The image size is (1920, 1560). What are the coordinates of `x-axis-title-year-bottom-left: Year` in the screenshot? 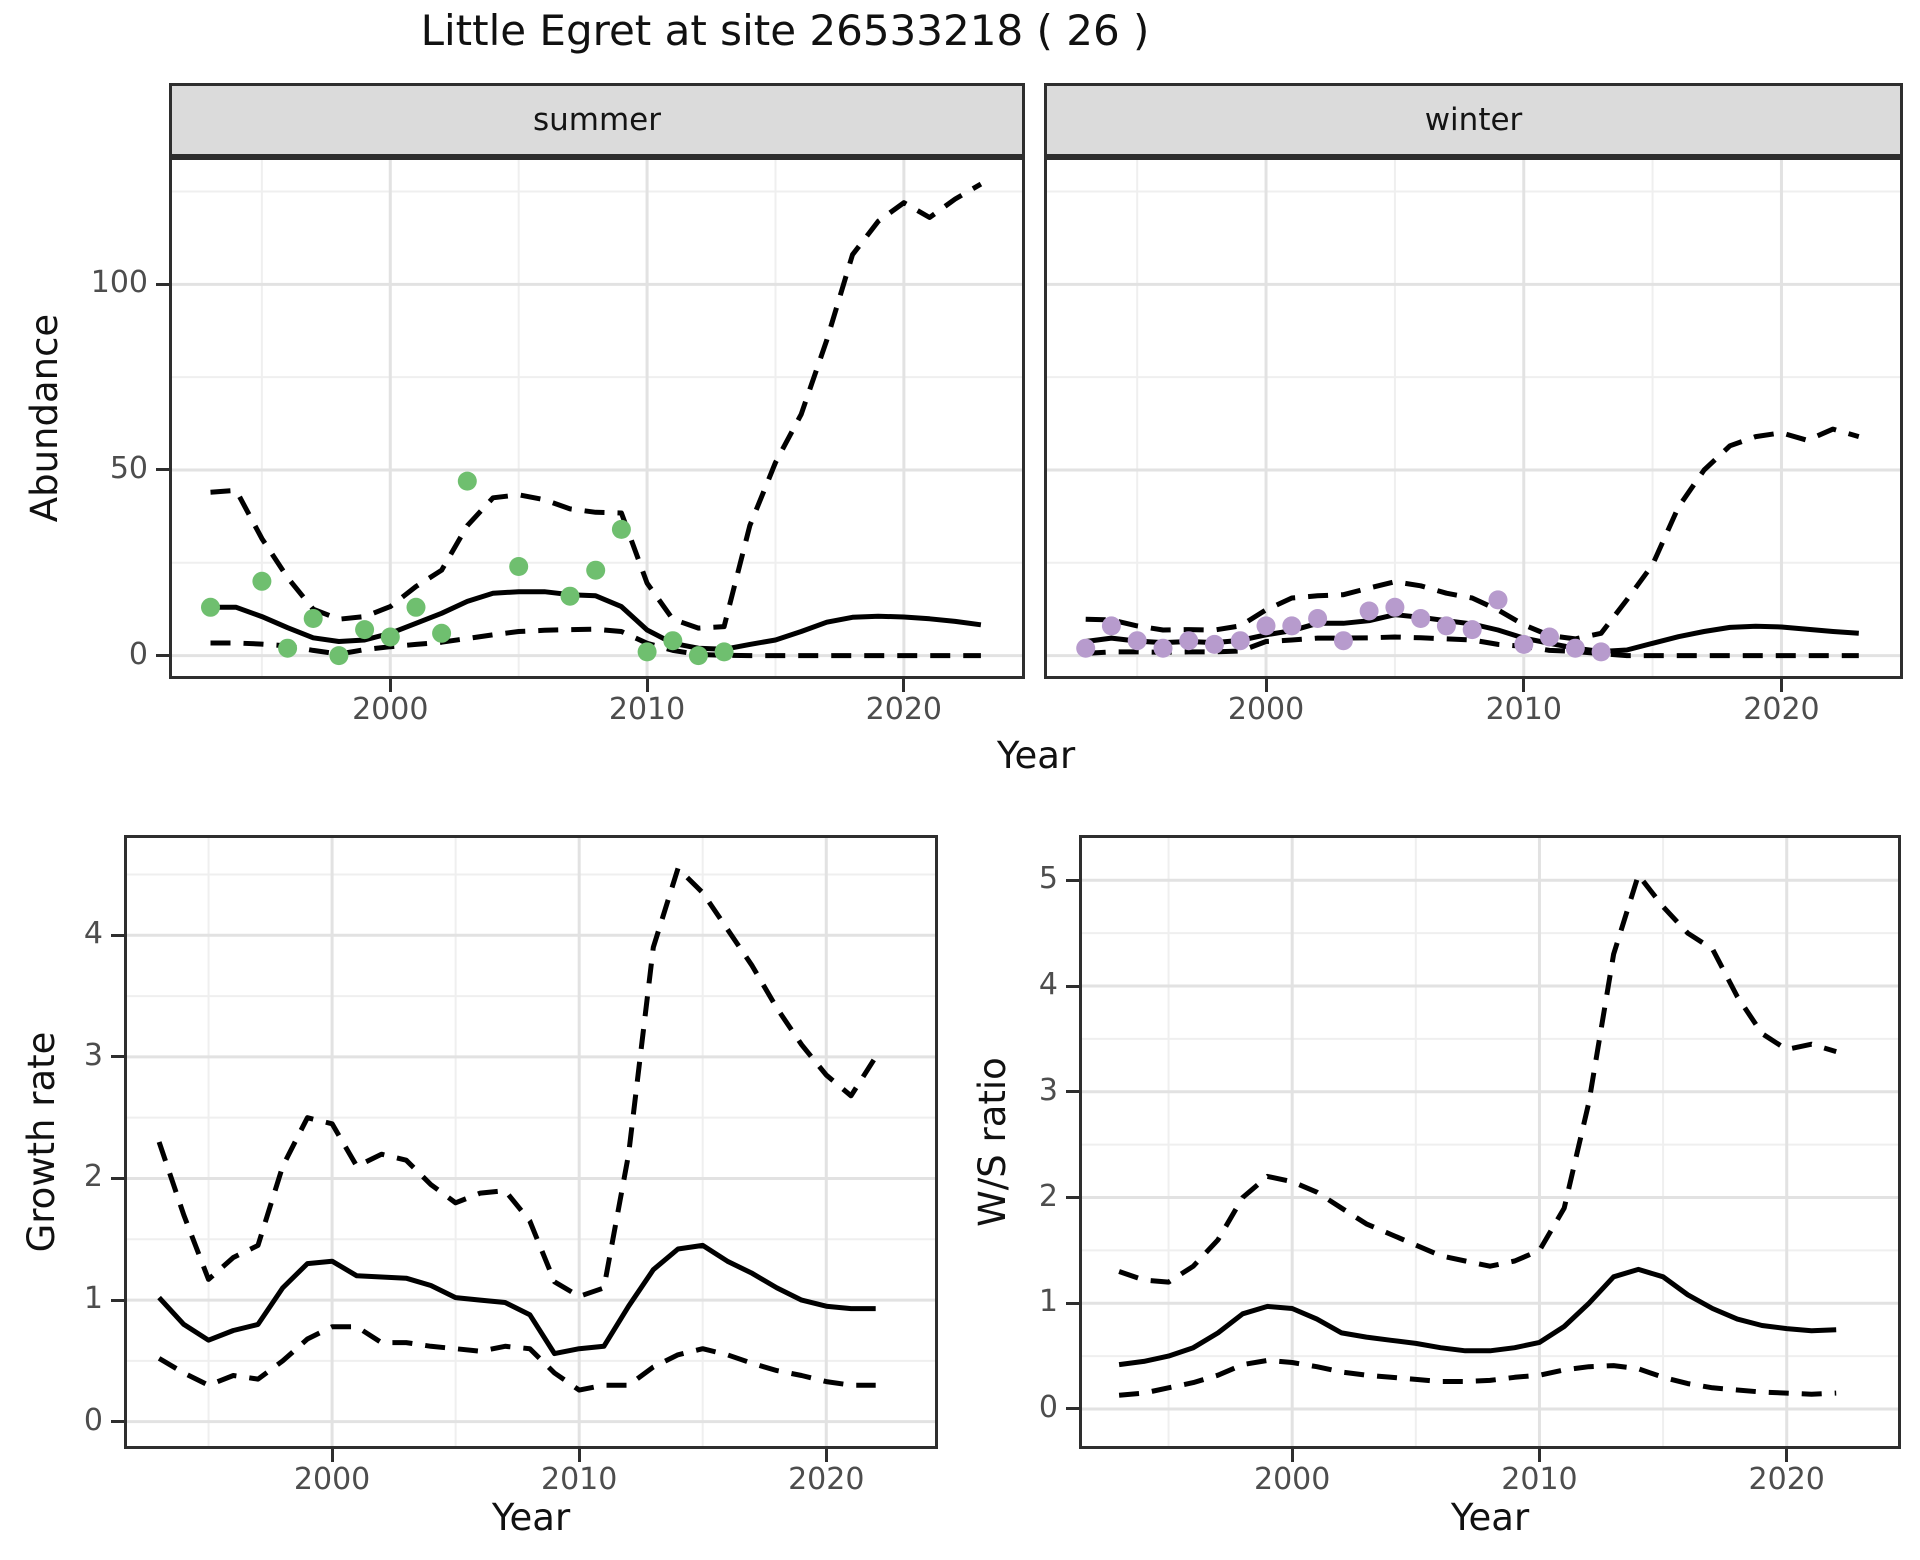 It's located at (531, 1517).